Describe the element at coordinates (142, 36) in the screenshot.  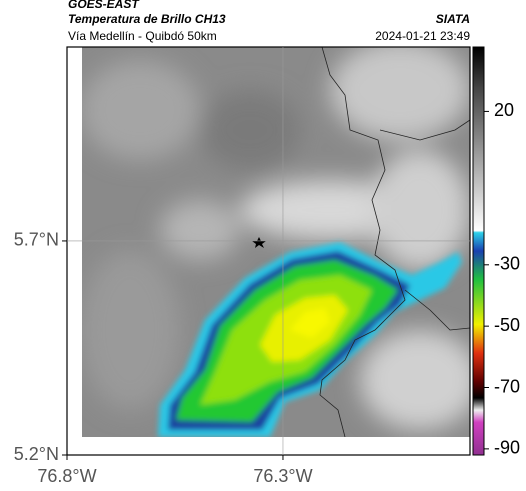
I see `route: Vía Medellín - Quibdó 50km` at that location.